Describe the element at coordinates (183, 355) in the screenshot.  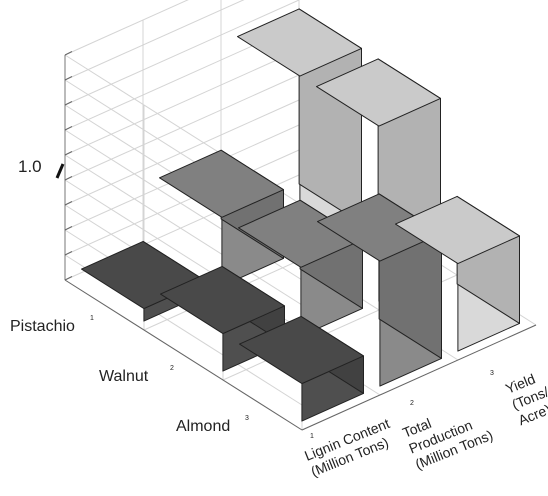
I see `row-axis` at that location.